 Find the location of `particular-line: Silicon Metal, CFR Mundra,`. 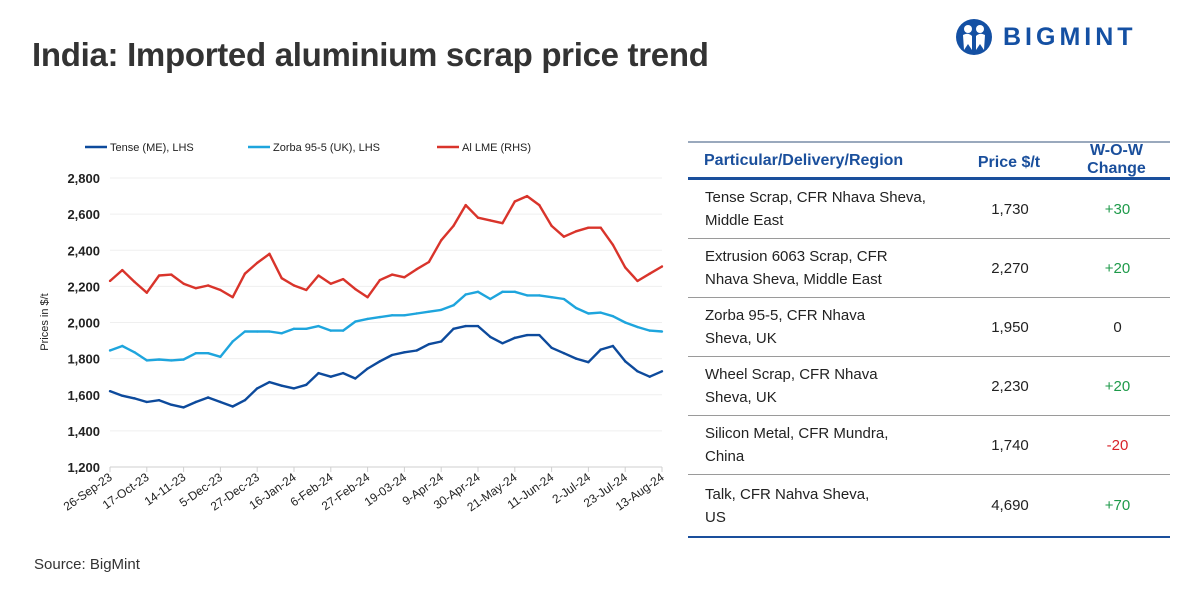

particular-line: Silicon Metal, CFR Mundra, is located at coordinates (797, 433).